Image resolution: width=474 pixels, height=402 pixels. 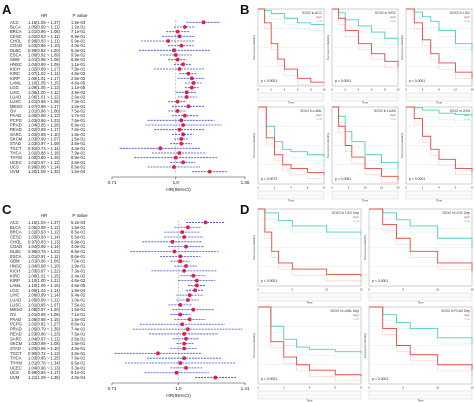 I want to click on forest-a-row-p: 1.7e-01, so click(x=78, y=115).